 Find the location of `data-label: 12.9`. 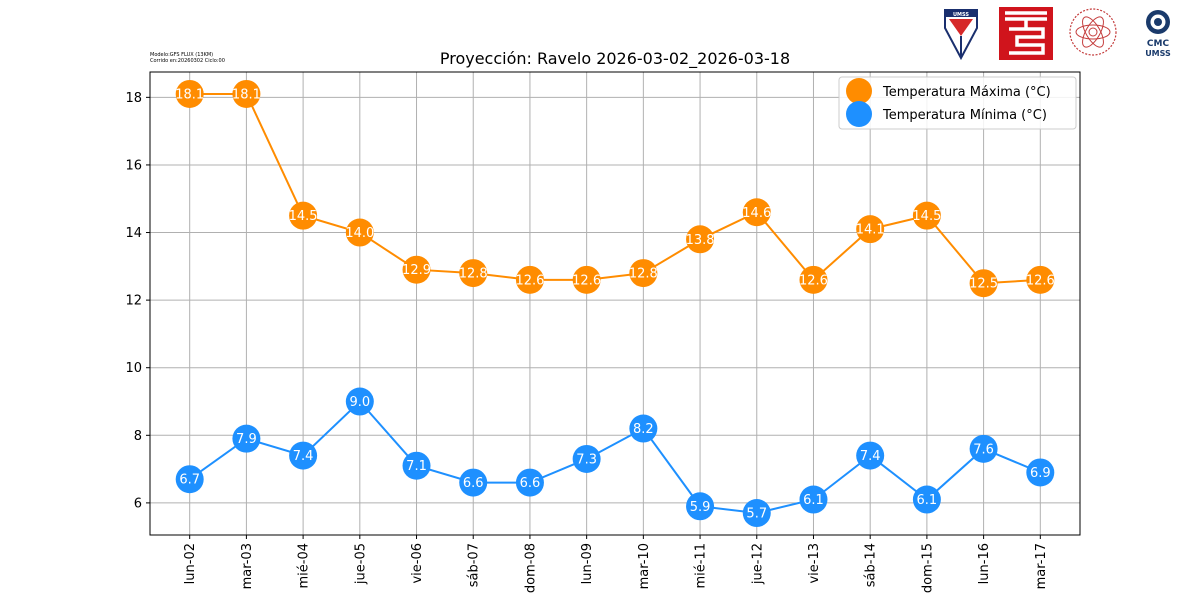

data-label: 12.9 is located at coordinates (416, 270).